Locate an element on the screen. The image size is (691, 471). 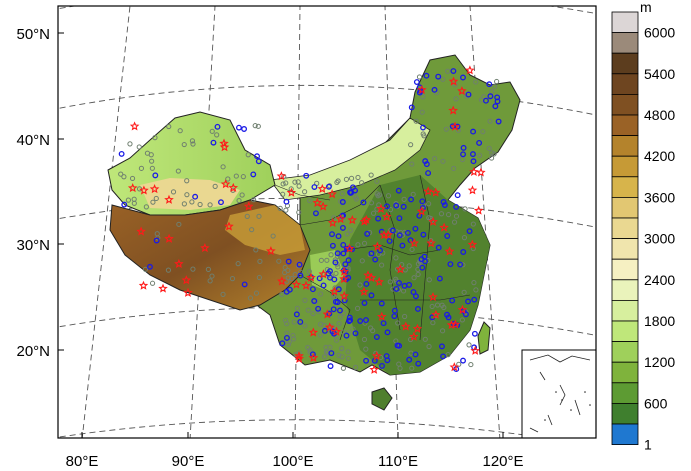
legend-label: 6000 is located at coordinates (659, 33).